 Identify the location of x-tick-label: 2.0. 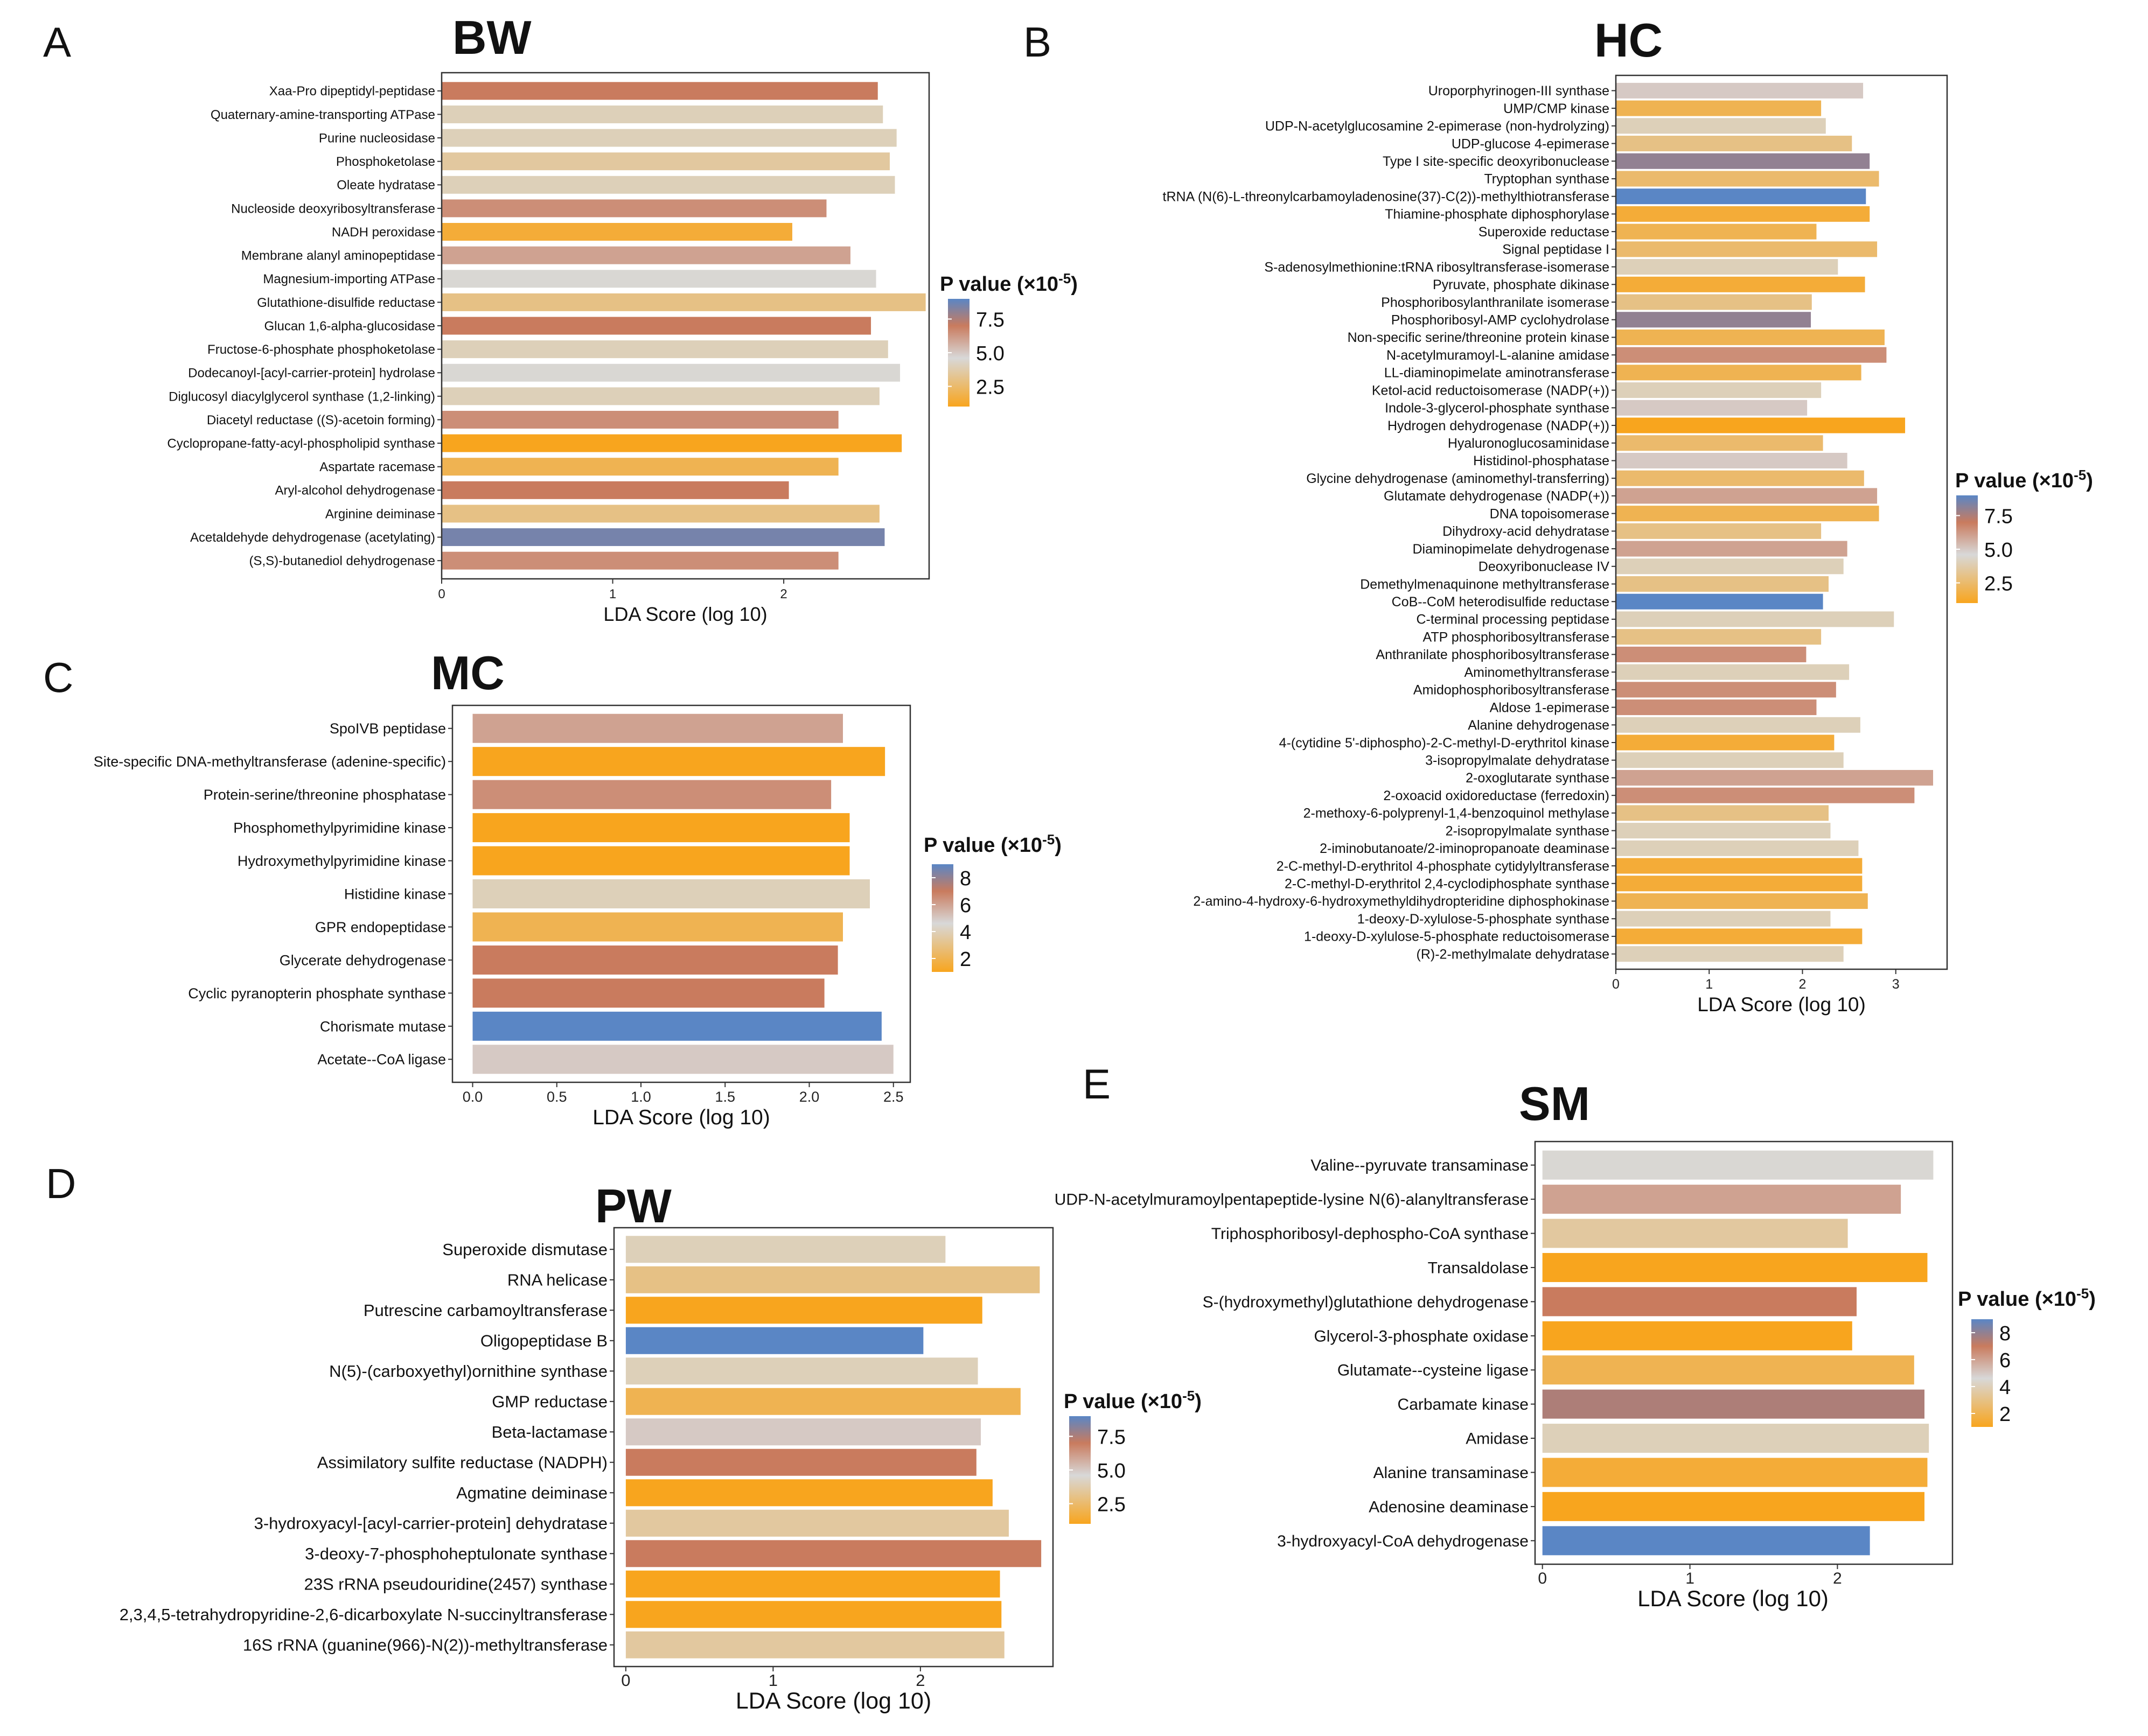
(809, 1097).